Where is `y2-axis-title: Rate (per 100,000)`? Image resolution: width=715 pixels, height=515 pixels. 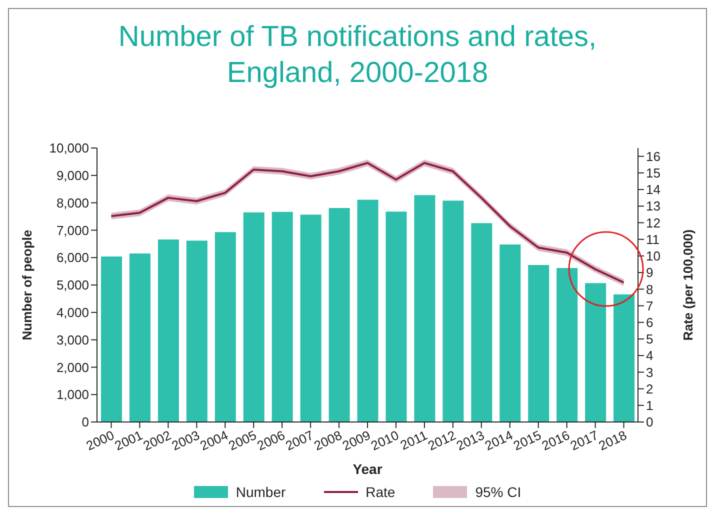 y2-axis-title: Rate (per 100,000) is located at coordinates (688, 285).